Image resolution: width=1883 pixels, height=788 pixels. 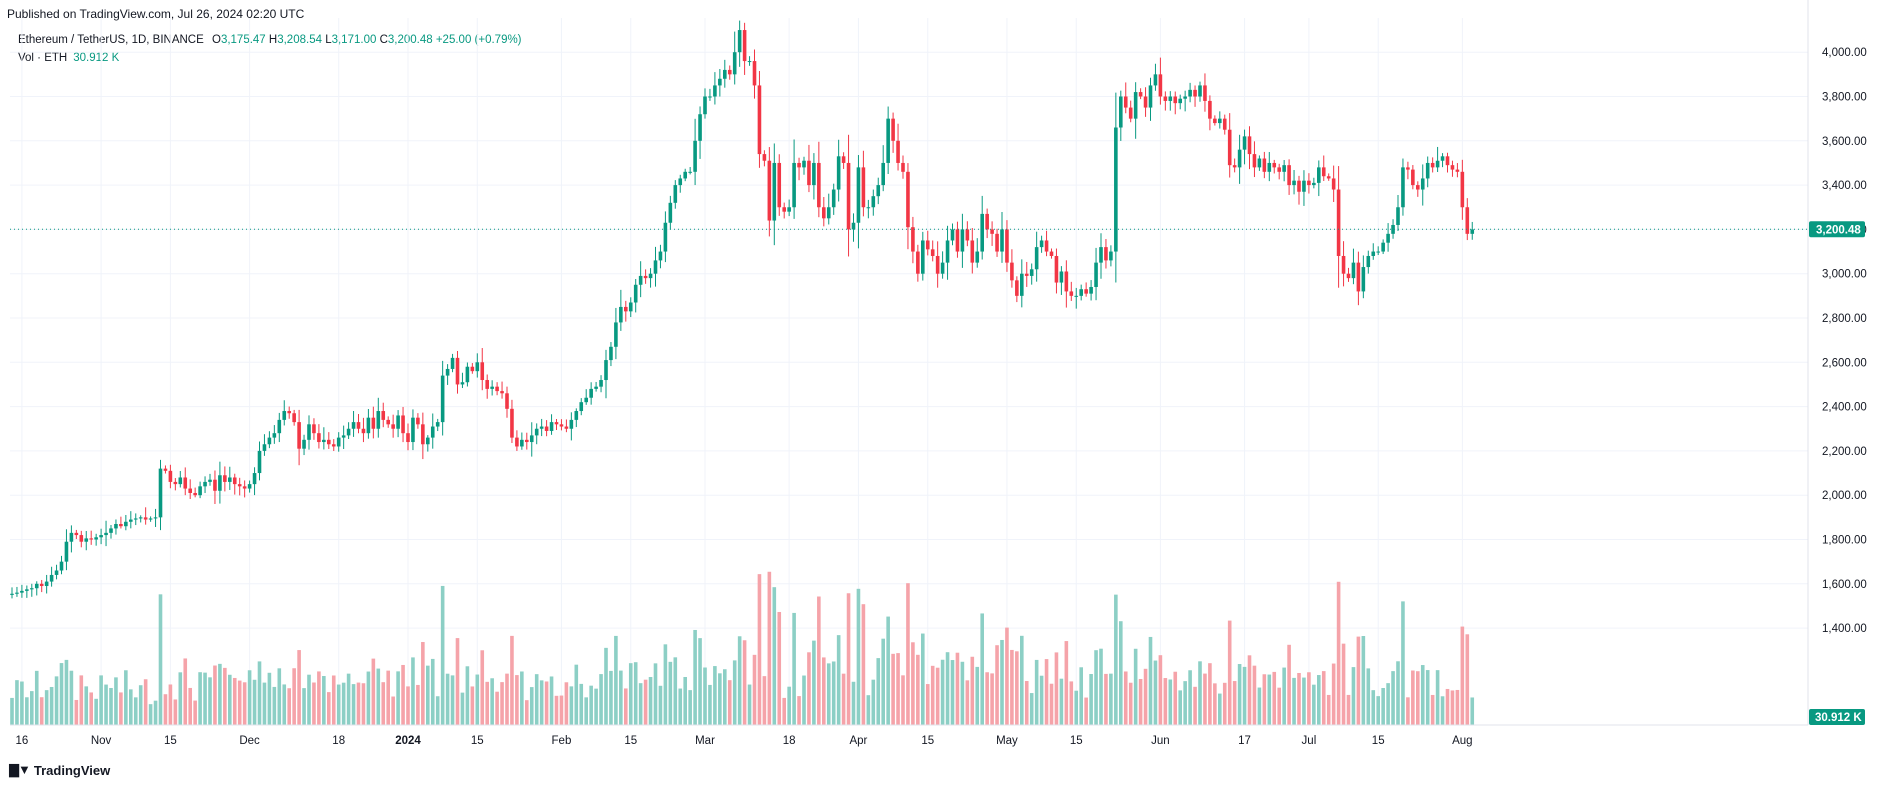 I want to click on high-label: H, so click(x=273, y=40).